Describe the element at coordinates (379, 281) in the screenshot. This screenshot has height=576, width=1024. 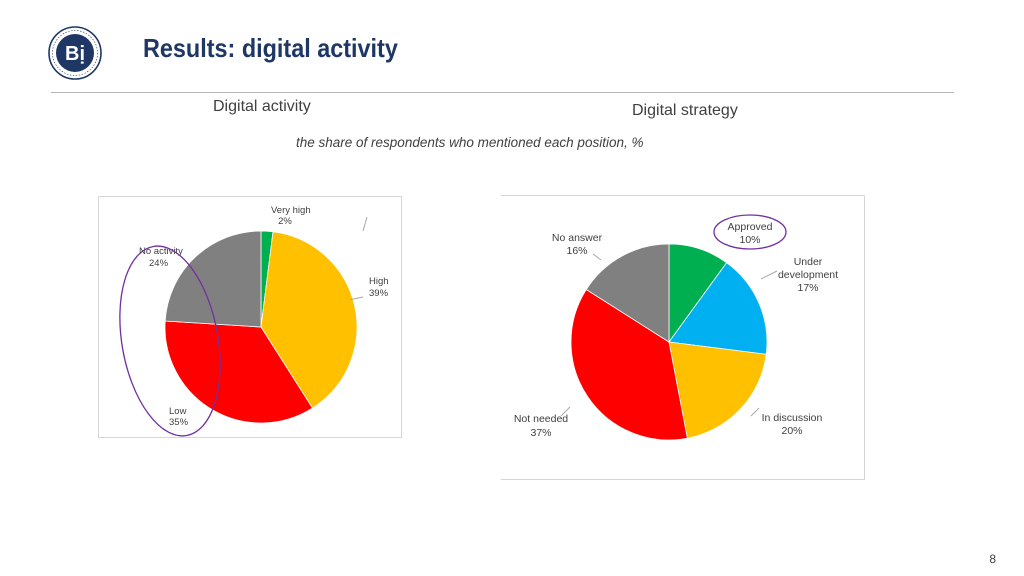
I see `slice-label-category: High` at that location.